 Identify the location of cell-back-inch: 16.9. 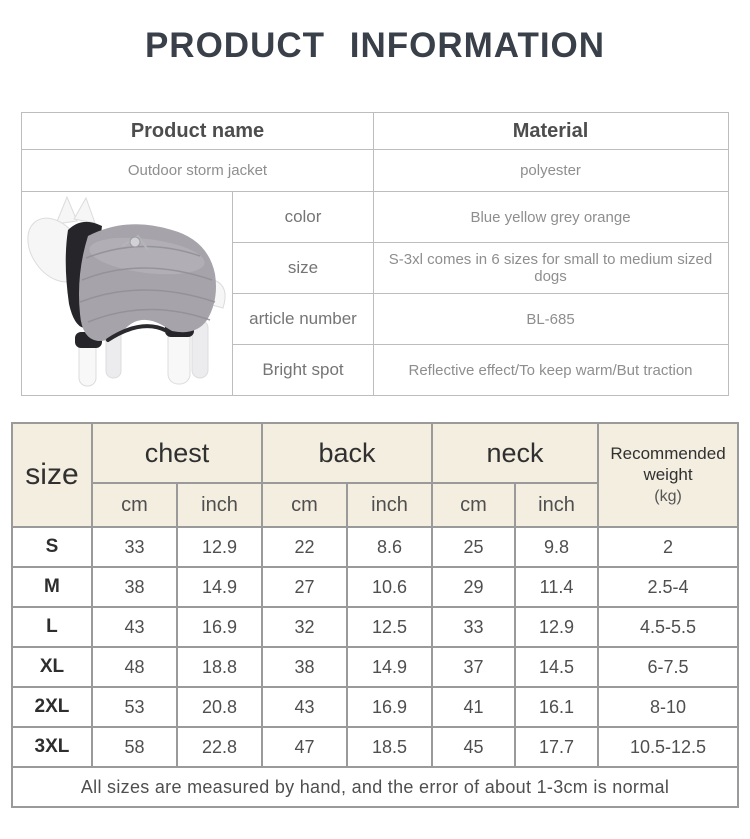
(389, 707).